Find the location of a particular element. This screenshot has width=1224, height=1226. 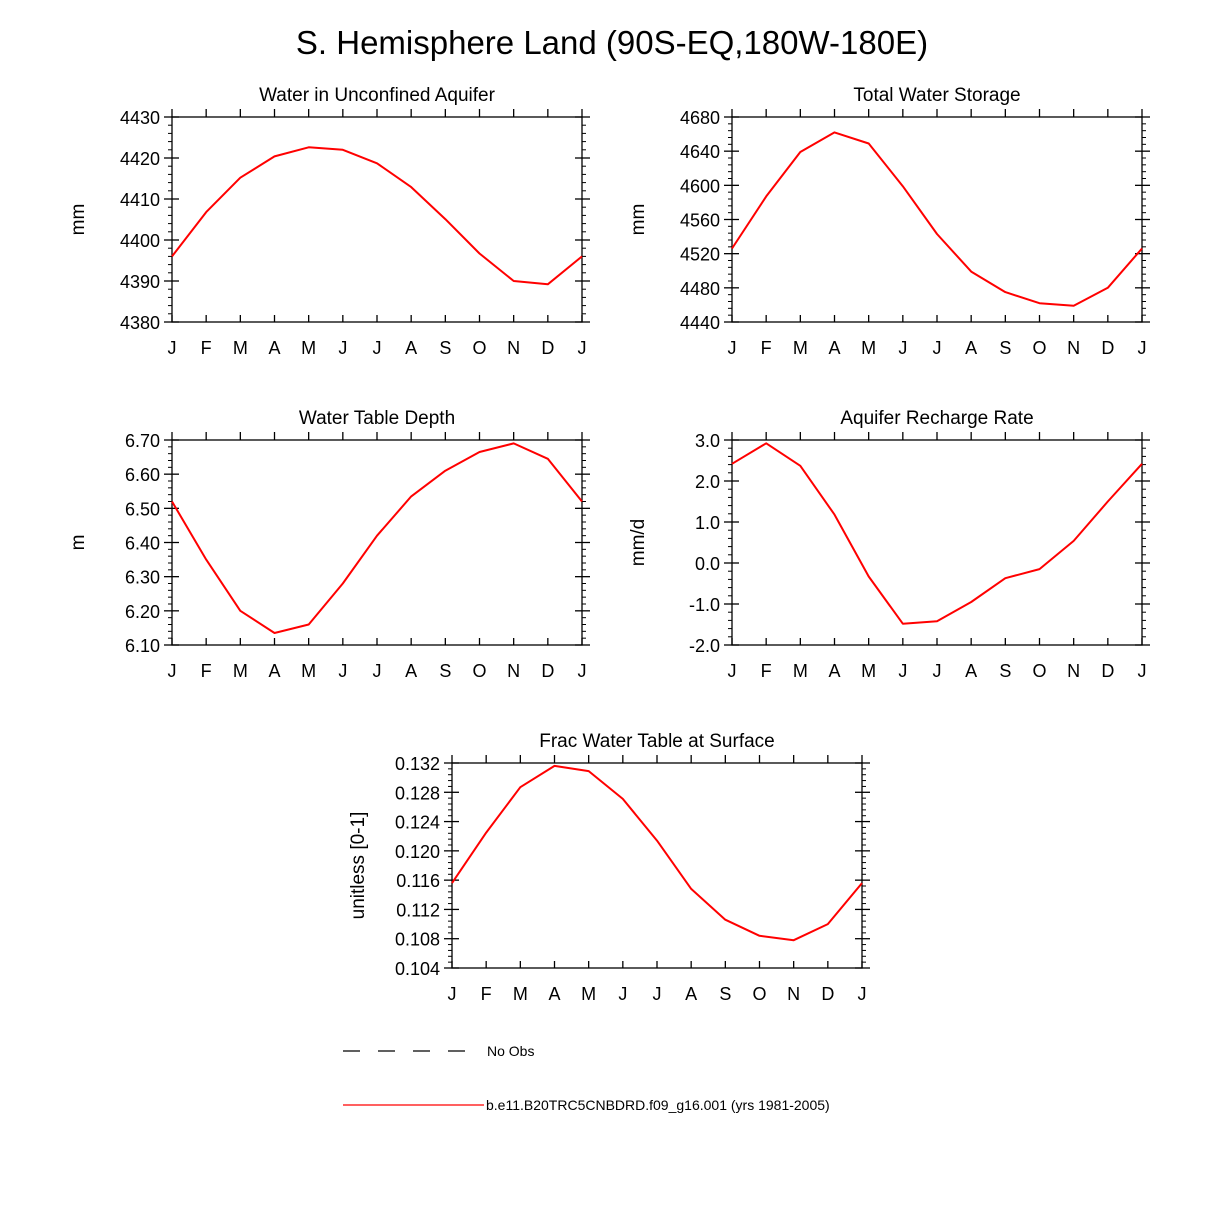

chart-title: Total Water Storage is located at coordinates (936, 95).